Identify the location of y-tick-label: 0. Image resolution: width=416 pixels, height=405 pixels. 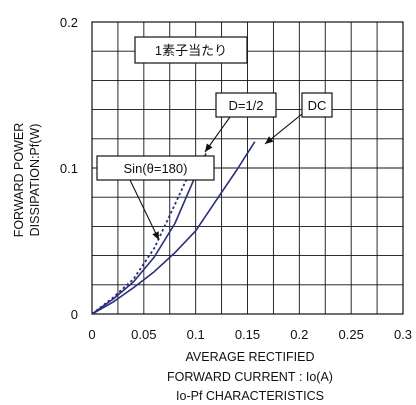
(74, 314).